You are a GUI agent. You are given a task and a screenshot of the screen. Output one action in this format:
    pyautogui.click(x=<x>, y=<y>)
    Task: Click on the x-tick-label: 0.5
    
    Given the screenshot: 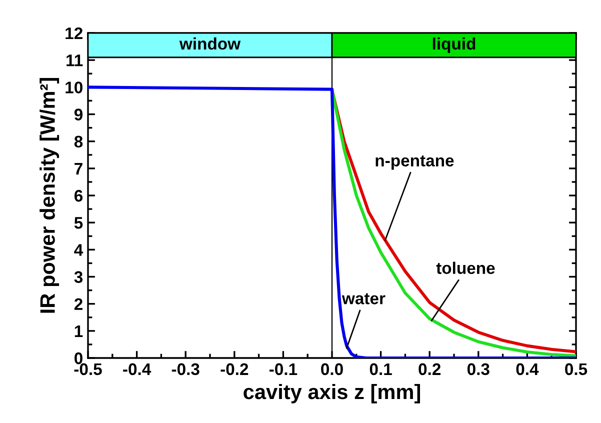 What is the action you would take?
    pyautogui.click(x=576, y=369)
    